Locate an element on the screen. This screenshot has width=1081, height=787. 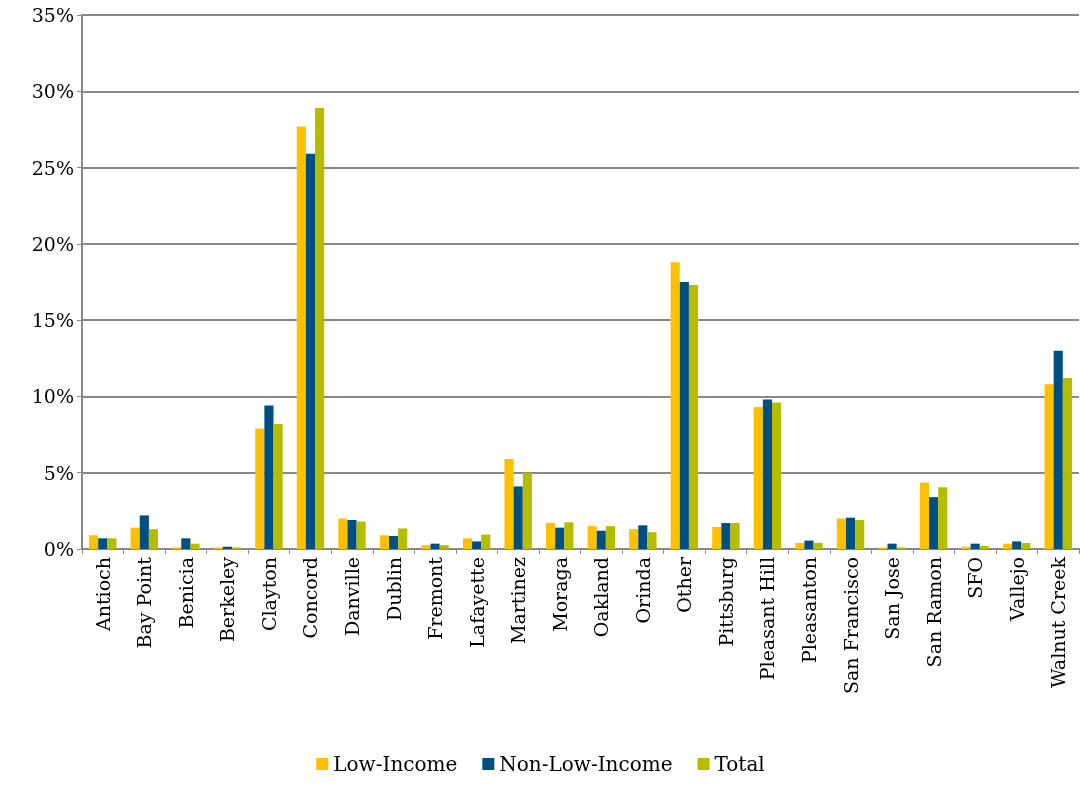
x-tick-label: Walnut Creek is located at coordinates (1058, 622).